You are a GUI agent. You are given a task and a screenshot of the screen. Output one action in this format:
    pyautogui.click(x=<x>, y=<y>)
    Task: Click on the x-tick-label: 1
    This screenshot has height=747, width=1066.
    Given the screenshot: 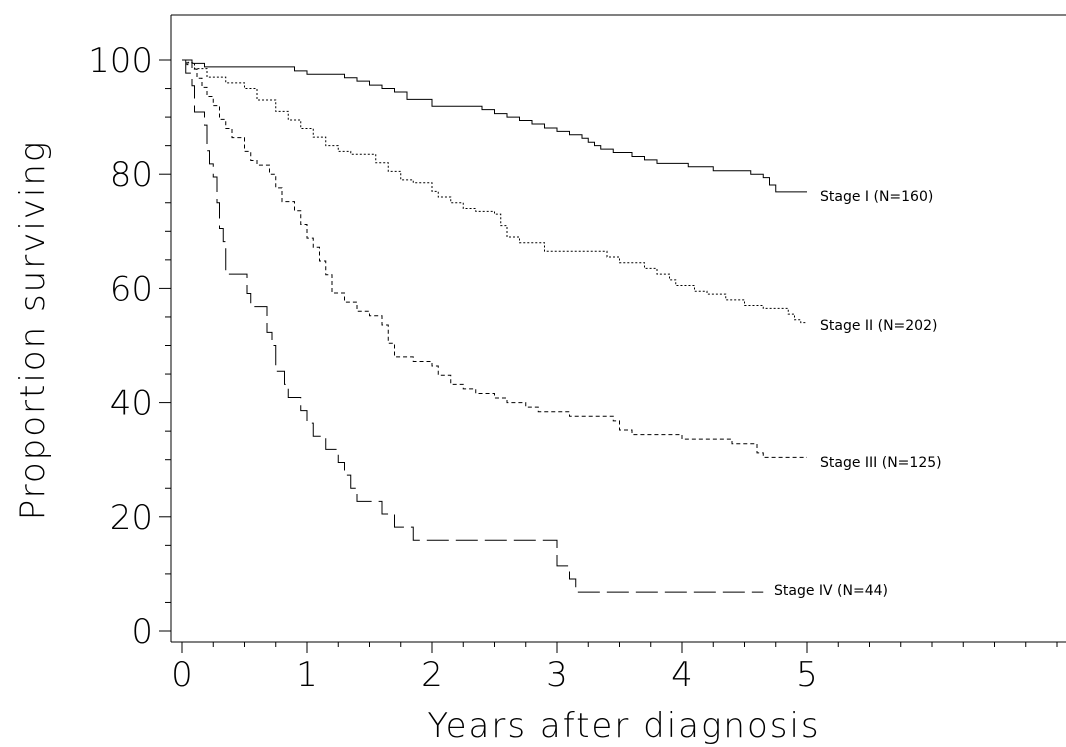 What is the action you would take?
    pyautogui.click(x=307, y=675)
    